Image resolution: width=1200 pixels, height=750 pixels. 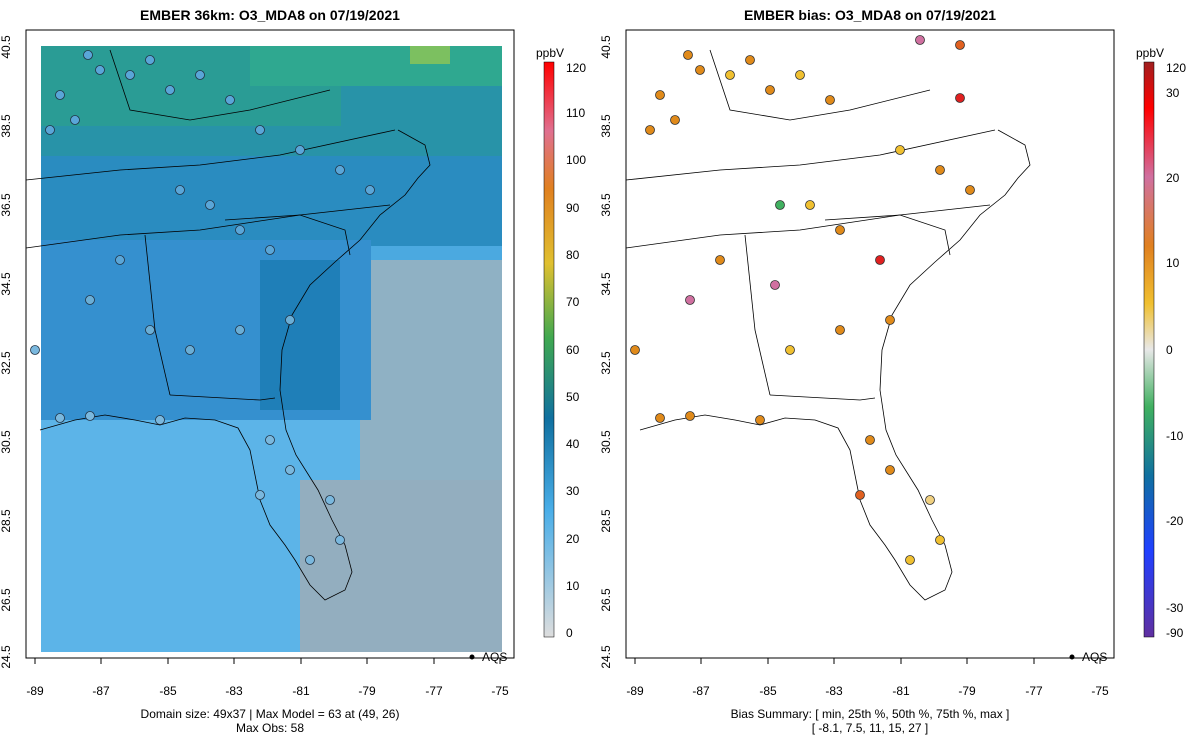 I want to click on colorbar-tick-label: 10, so click(x=573, y=586).